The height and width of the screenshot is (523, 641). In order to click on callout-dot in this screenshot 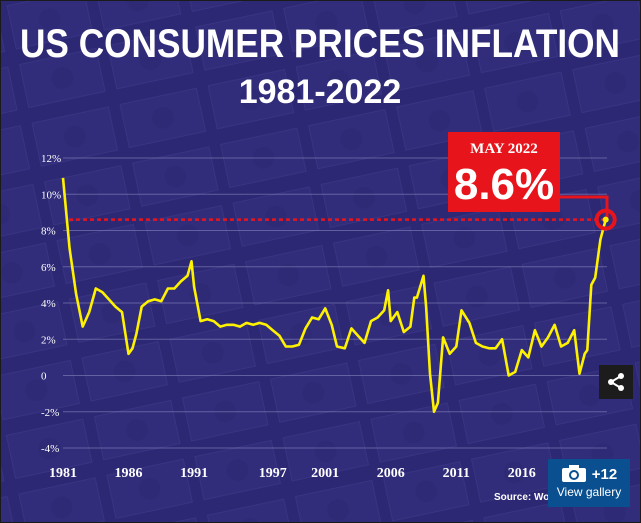, I will do `click(605, 219)`.